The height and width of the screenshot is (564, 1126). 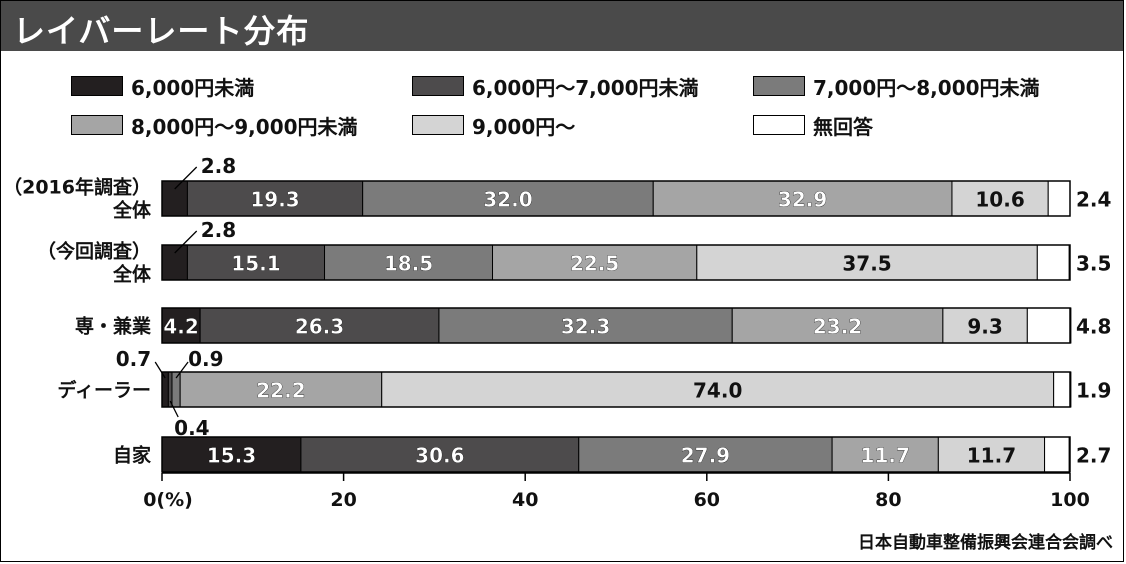 What do you see at coordinates (180, 327) in the screenshot?
I see `data-label: 4.2` at bounding box center [180, 327].